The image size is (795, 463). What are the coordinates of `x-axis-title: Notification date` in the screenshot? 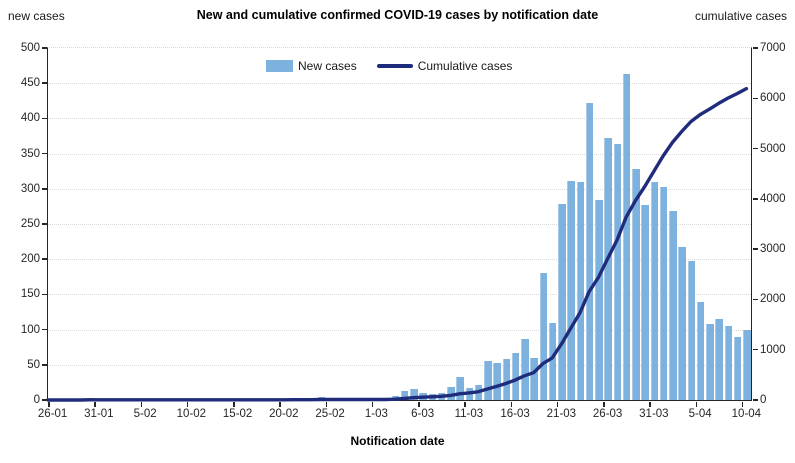 It's located at (397, 441).